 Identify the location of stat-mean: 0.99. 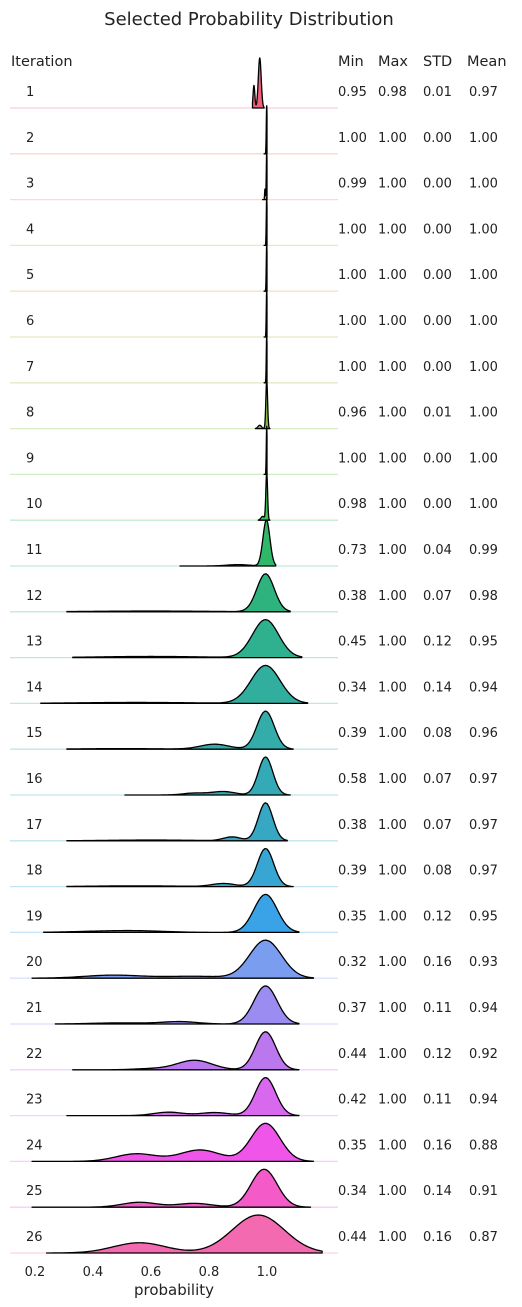
(483, 550).